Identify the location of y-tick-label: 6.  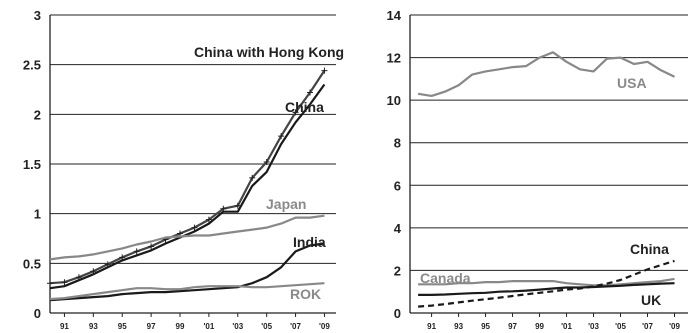
(397, 185).